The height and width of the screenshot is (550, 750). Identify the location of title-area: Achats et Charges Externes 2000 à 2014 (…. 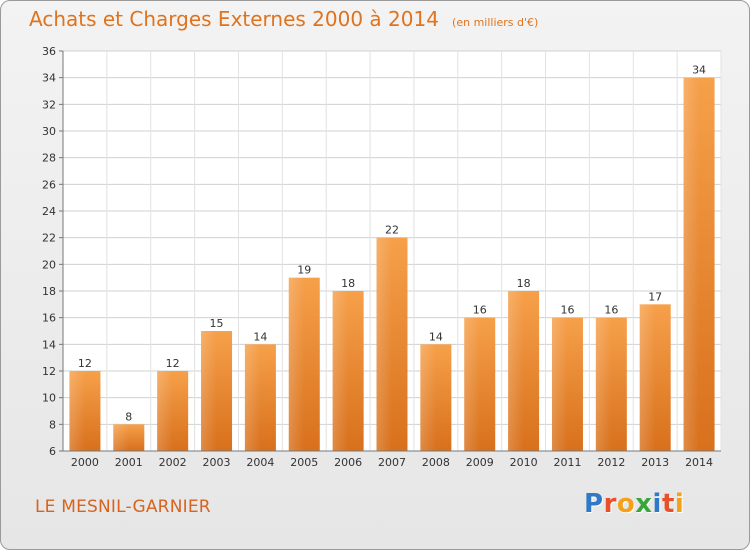
(283, 19).